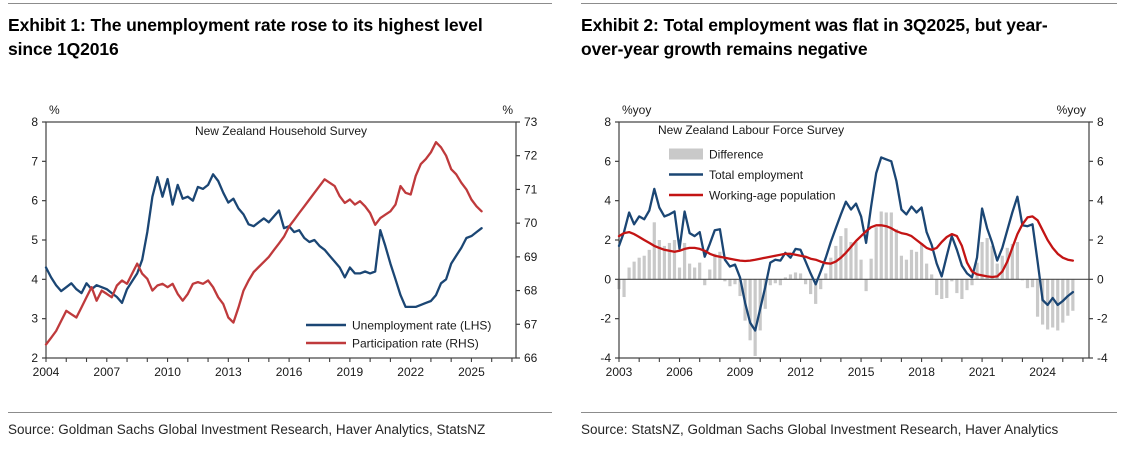 The image size is (1125, 457). What do you see at coordinates (772, 196) in the screenshot?
I see `chart-text: Working-age population` at bounding box center [772, 196].